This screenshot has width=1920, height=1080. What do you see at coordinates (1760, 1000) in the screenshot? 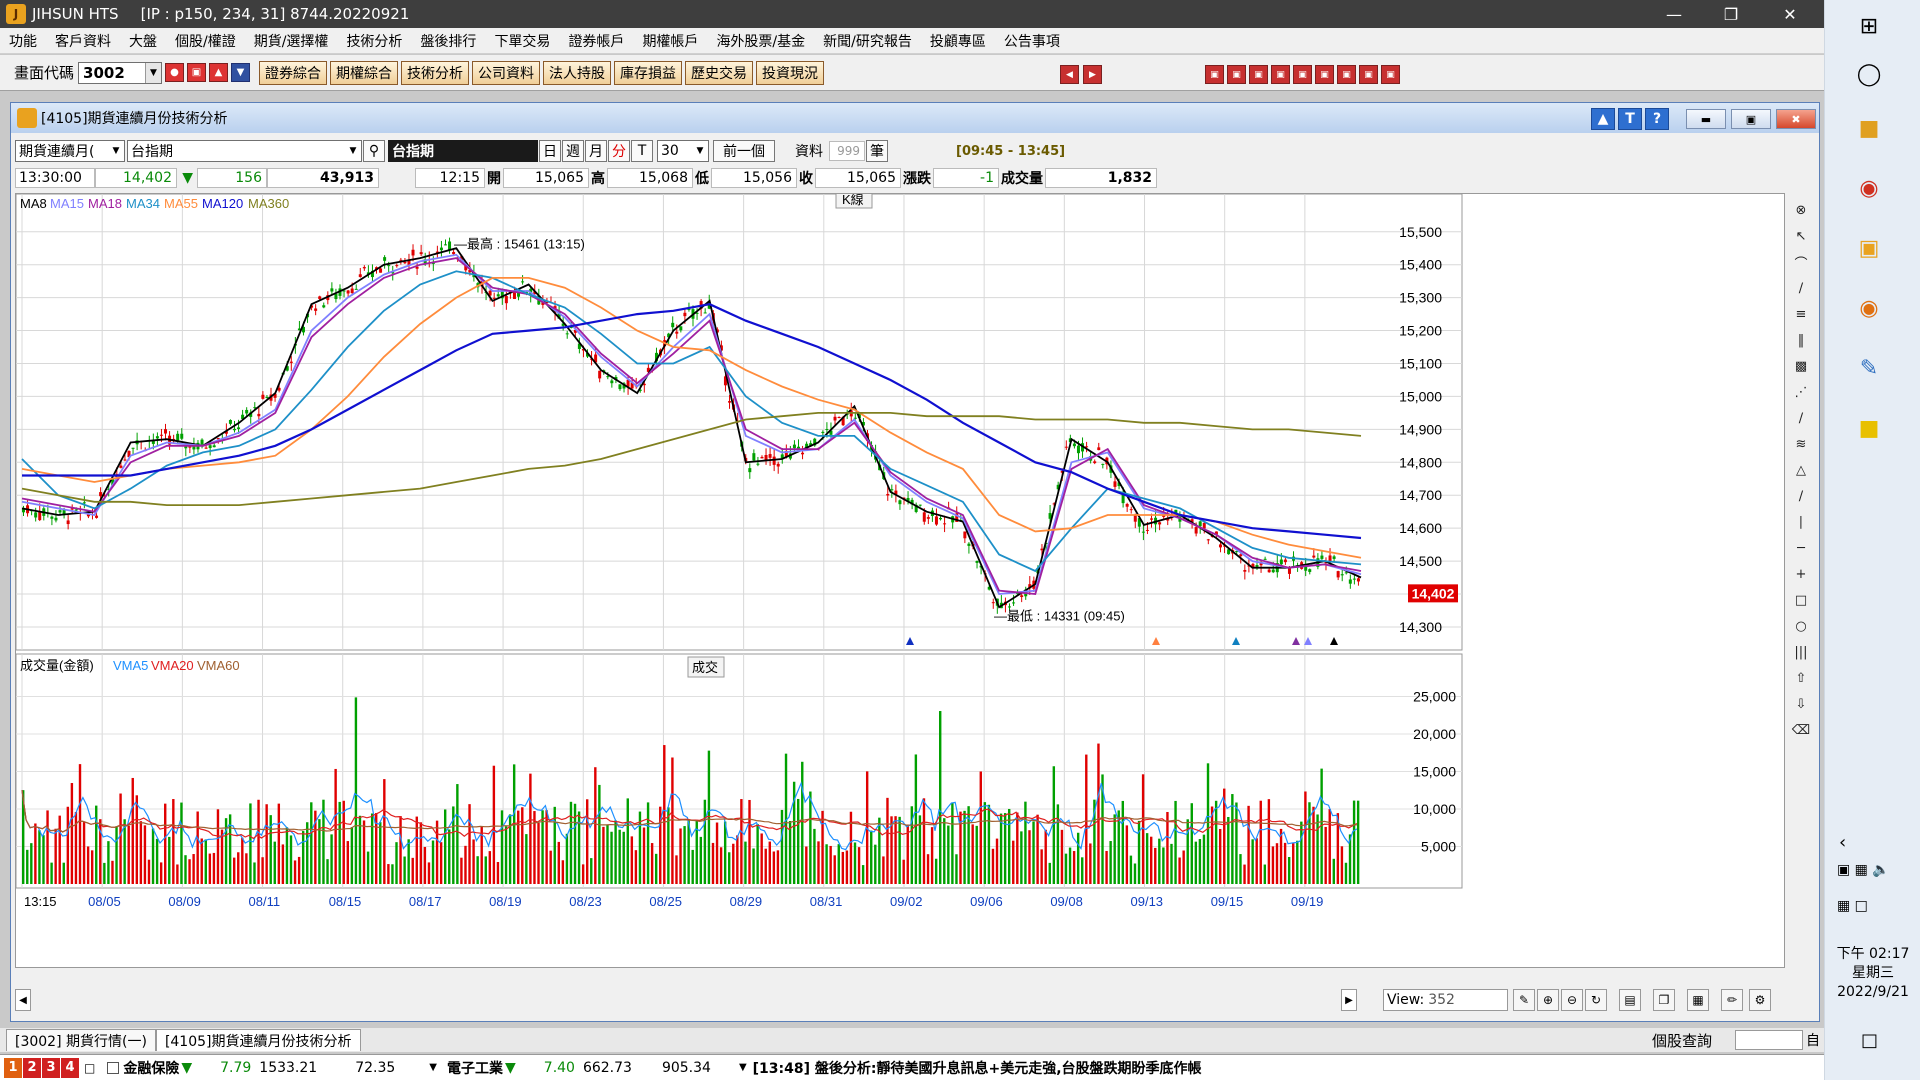
I see `settings-icon: ⚙` at bounding box center [1760, 1000].